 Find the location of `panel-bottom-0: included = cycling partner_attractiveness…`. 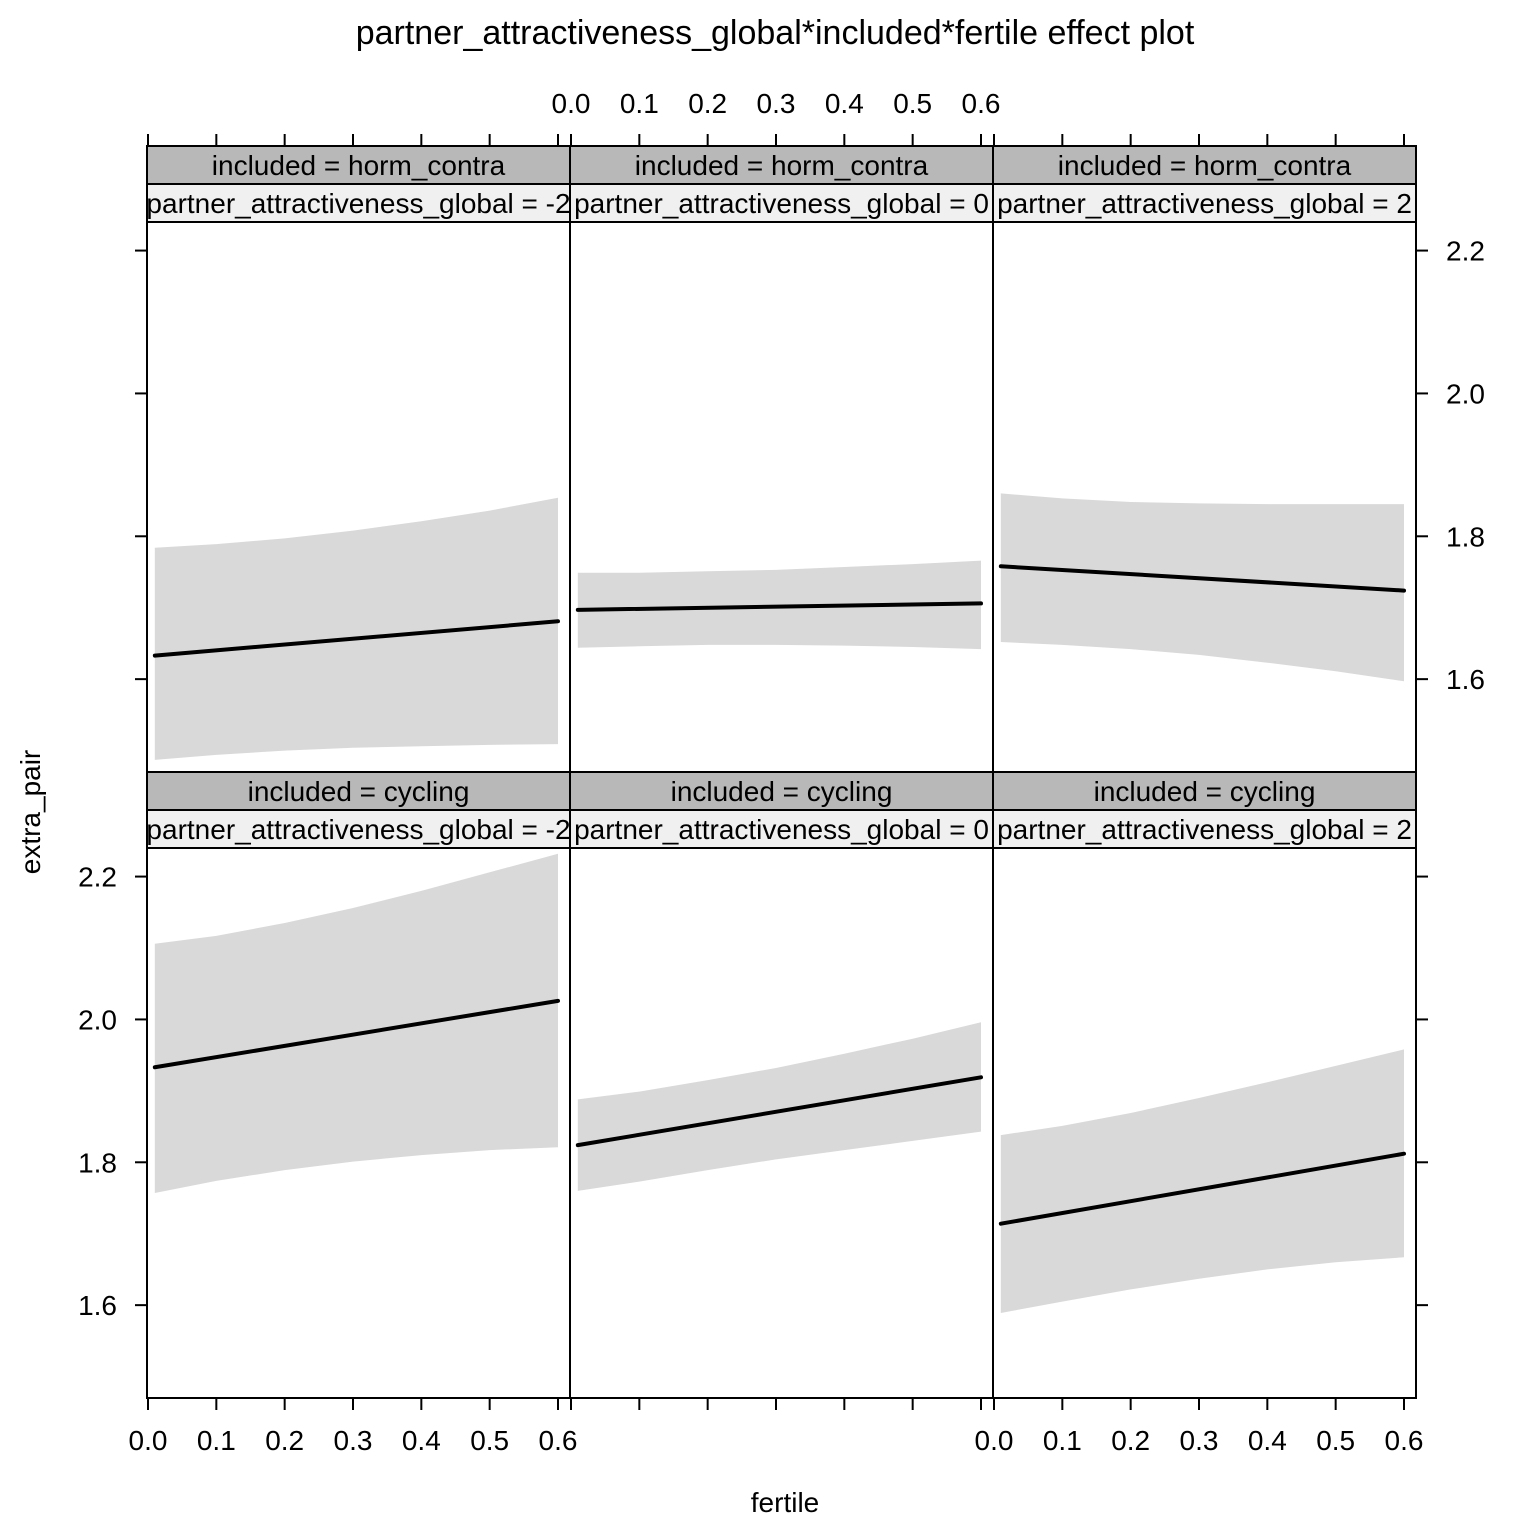

panel-bottom-0: included = cycling partner_attractiveness… is located at coordinates (358, 1085).